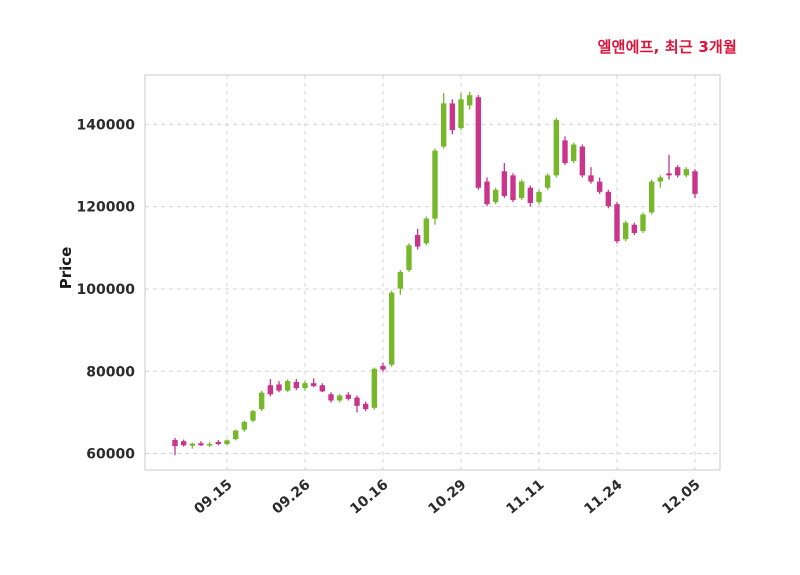  What do you see at coordinates (106, 208) in the screenshot?
I see `y-tick-label: 120000` at bounding box center [106, 208].